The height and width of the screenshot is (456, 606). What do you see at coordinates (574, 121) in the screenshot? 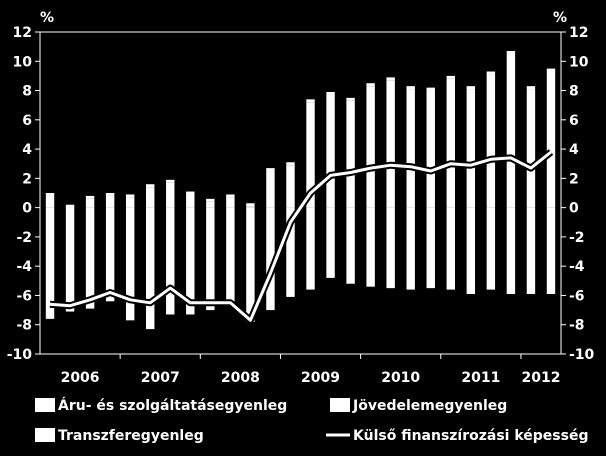
I see `y-tick-label-right: 6` at bounding box center [574, 121].